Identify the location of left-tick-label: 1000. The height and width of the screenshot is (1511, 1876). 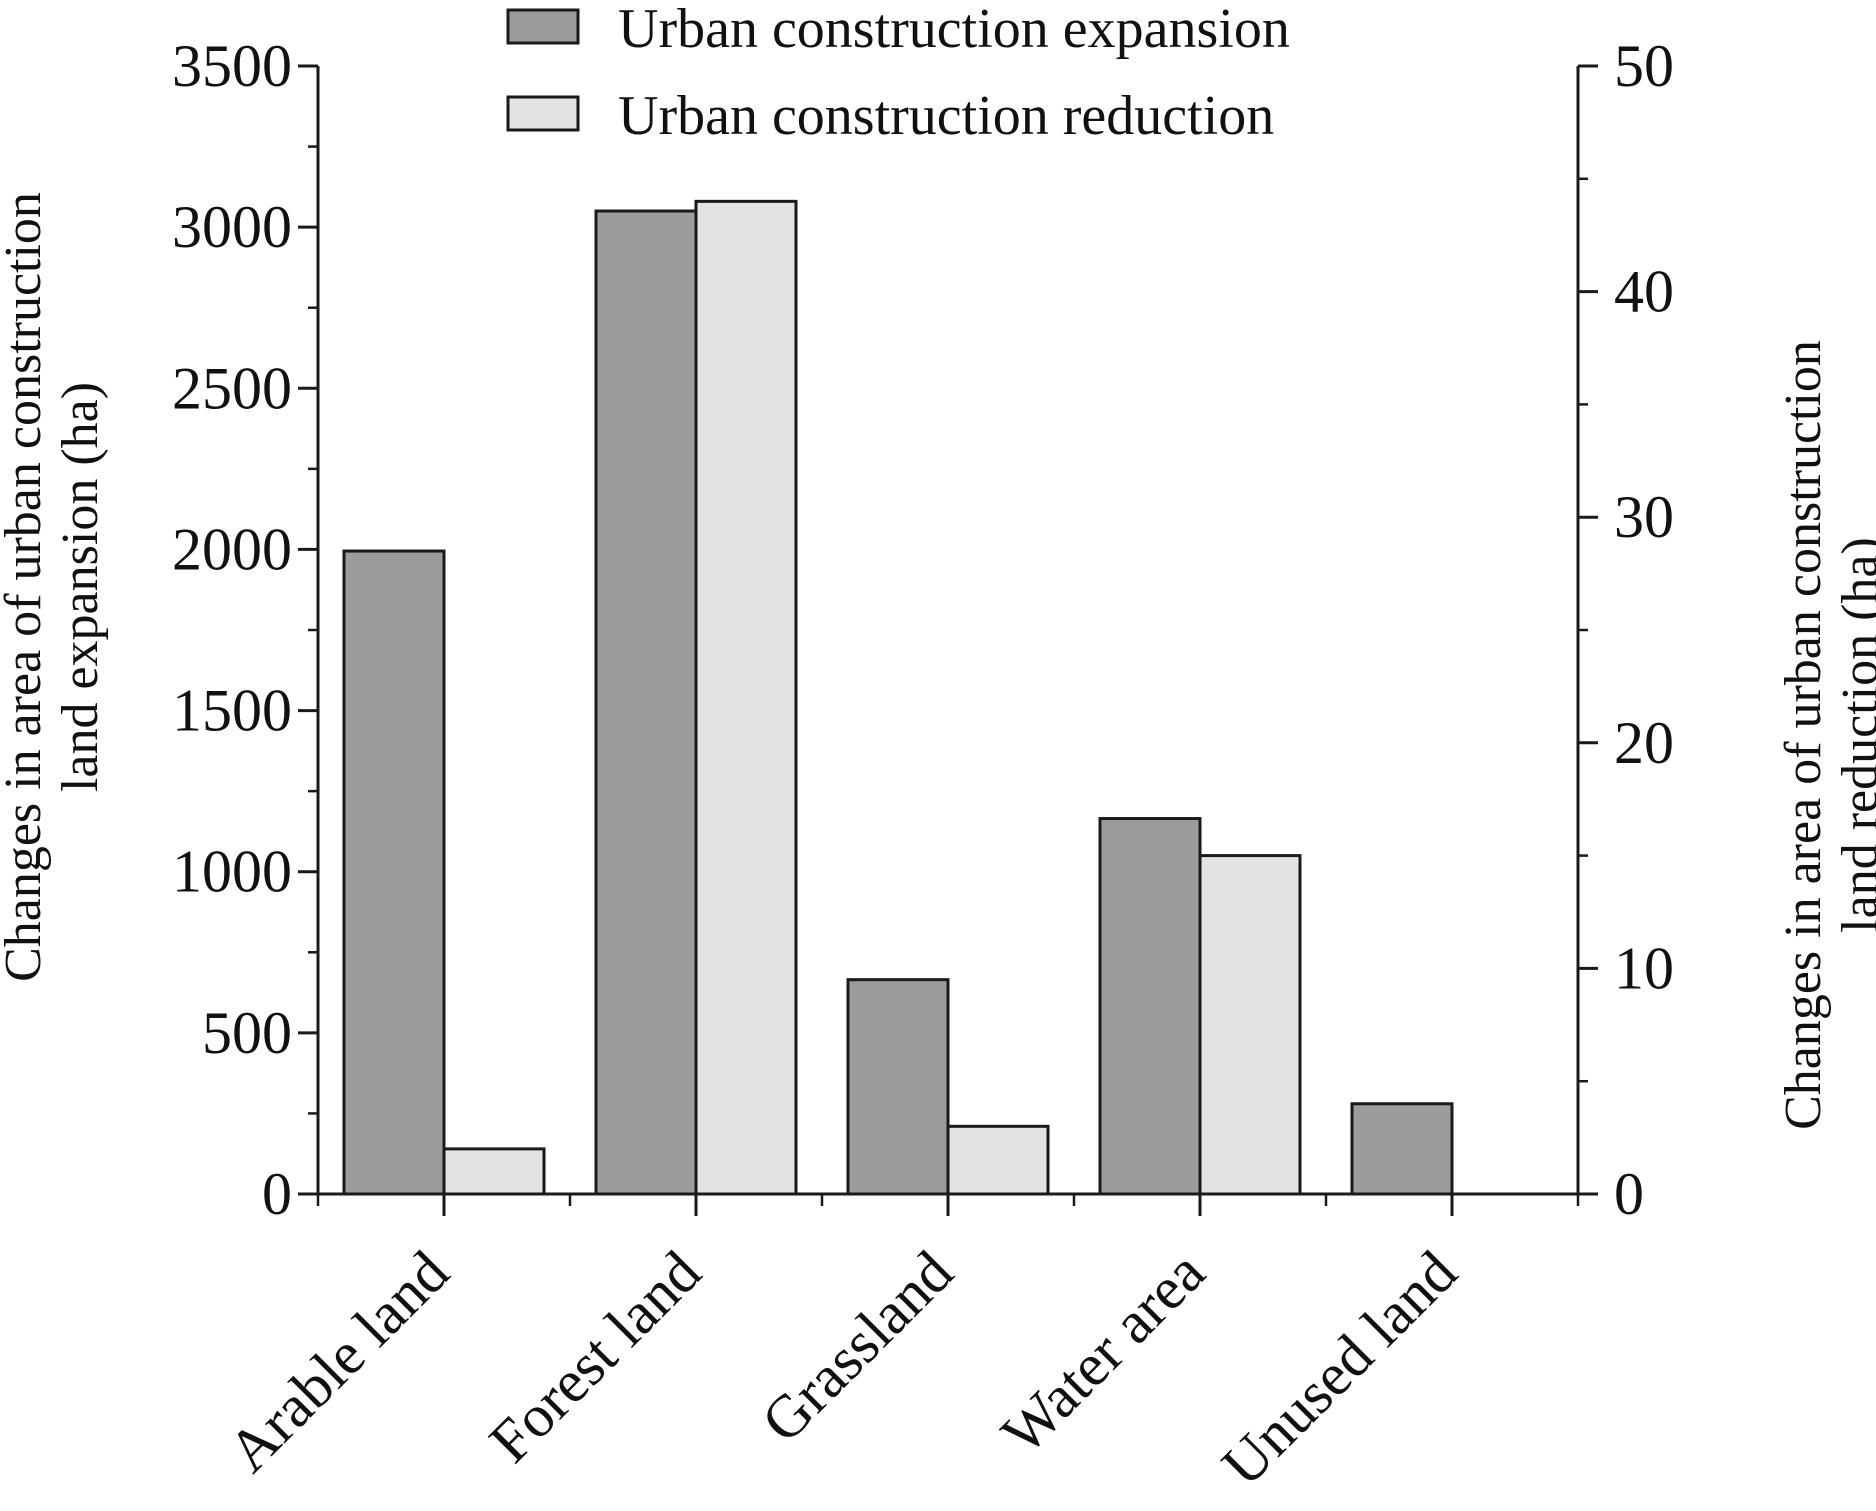
(232, 872).